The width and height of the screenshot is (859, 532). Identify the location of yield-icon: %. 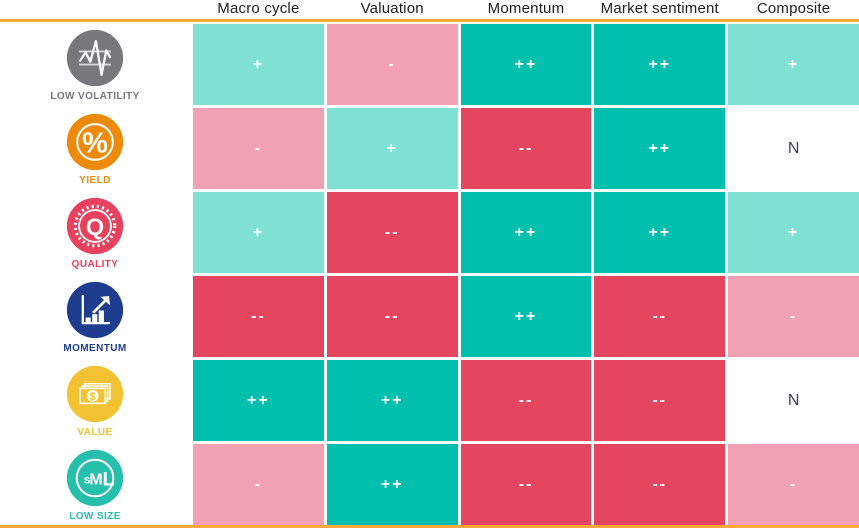
(95, 142).